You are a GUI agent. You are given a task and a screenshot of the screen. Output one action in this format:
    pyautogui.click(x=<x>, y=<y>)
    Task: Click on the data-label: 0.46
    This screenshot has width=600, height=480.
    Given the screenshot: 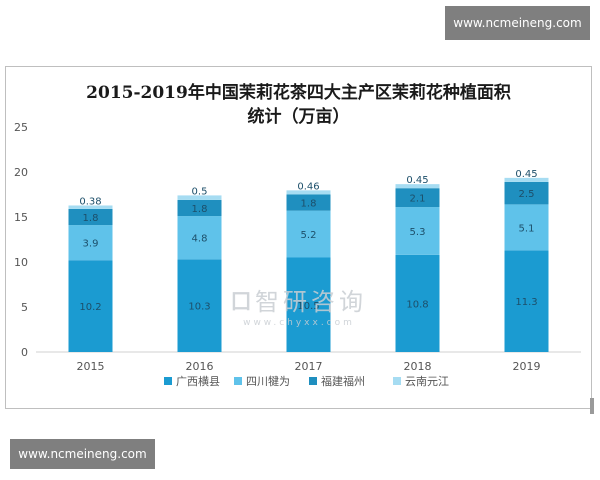 What is the action you would take?
    pyautogui.click(x=308, y=186)
    